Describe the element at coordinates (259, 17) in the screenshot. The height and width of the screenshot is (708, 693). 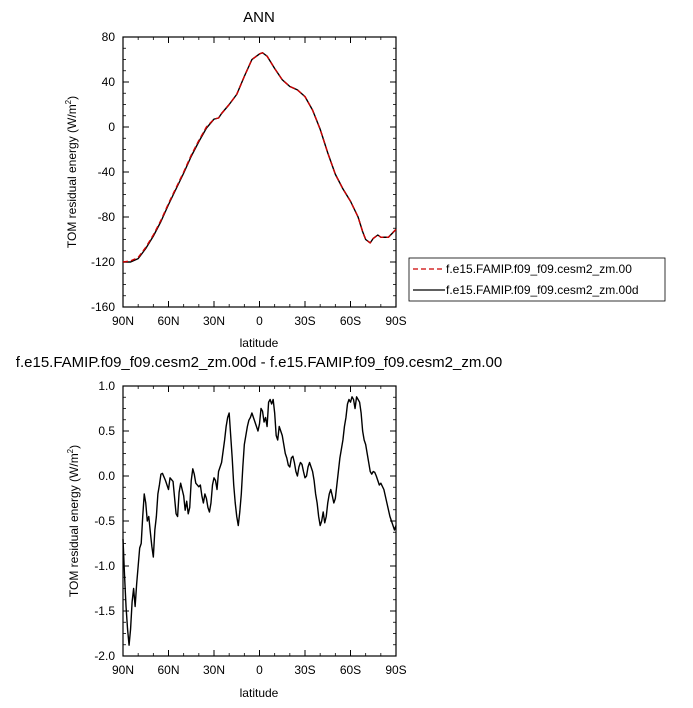
I see `top-chart-title: ANN` at that location.